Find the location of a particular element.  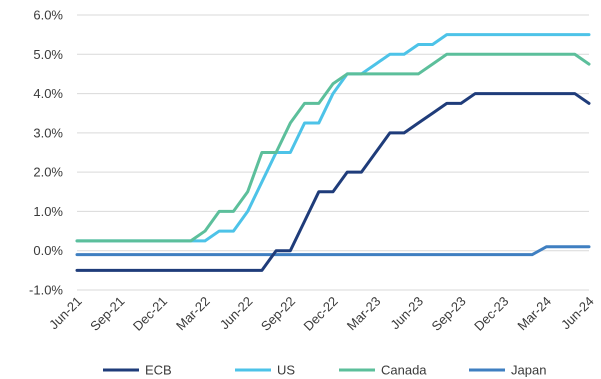

x-tick-label: Sep-22 is located at coordinates (278, 314).